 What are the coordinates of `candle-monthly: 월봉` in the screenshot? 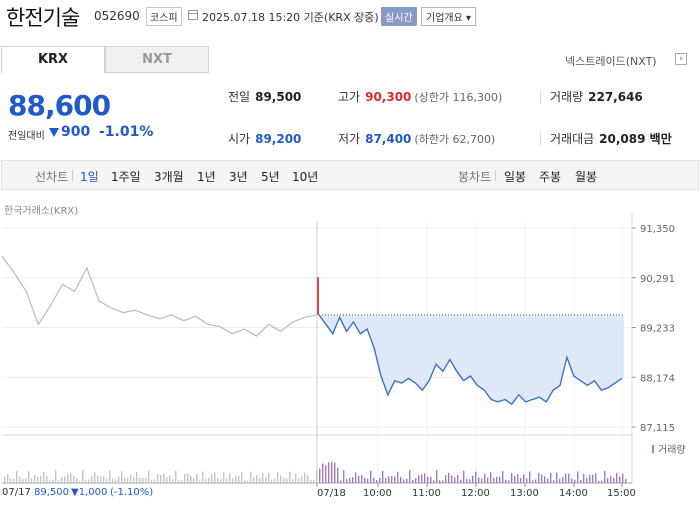 It's located at (586, 177).